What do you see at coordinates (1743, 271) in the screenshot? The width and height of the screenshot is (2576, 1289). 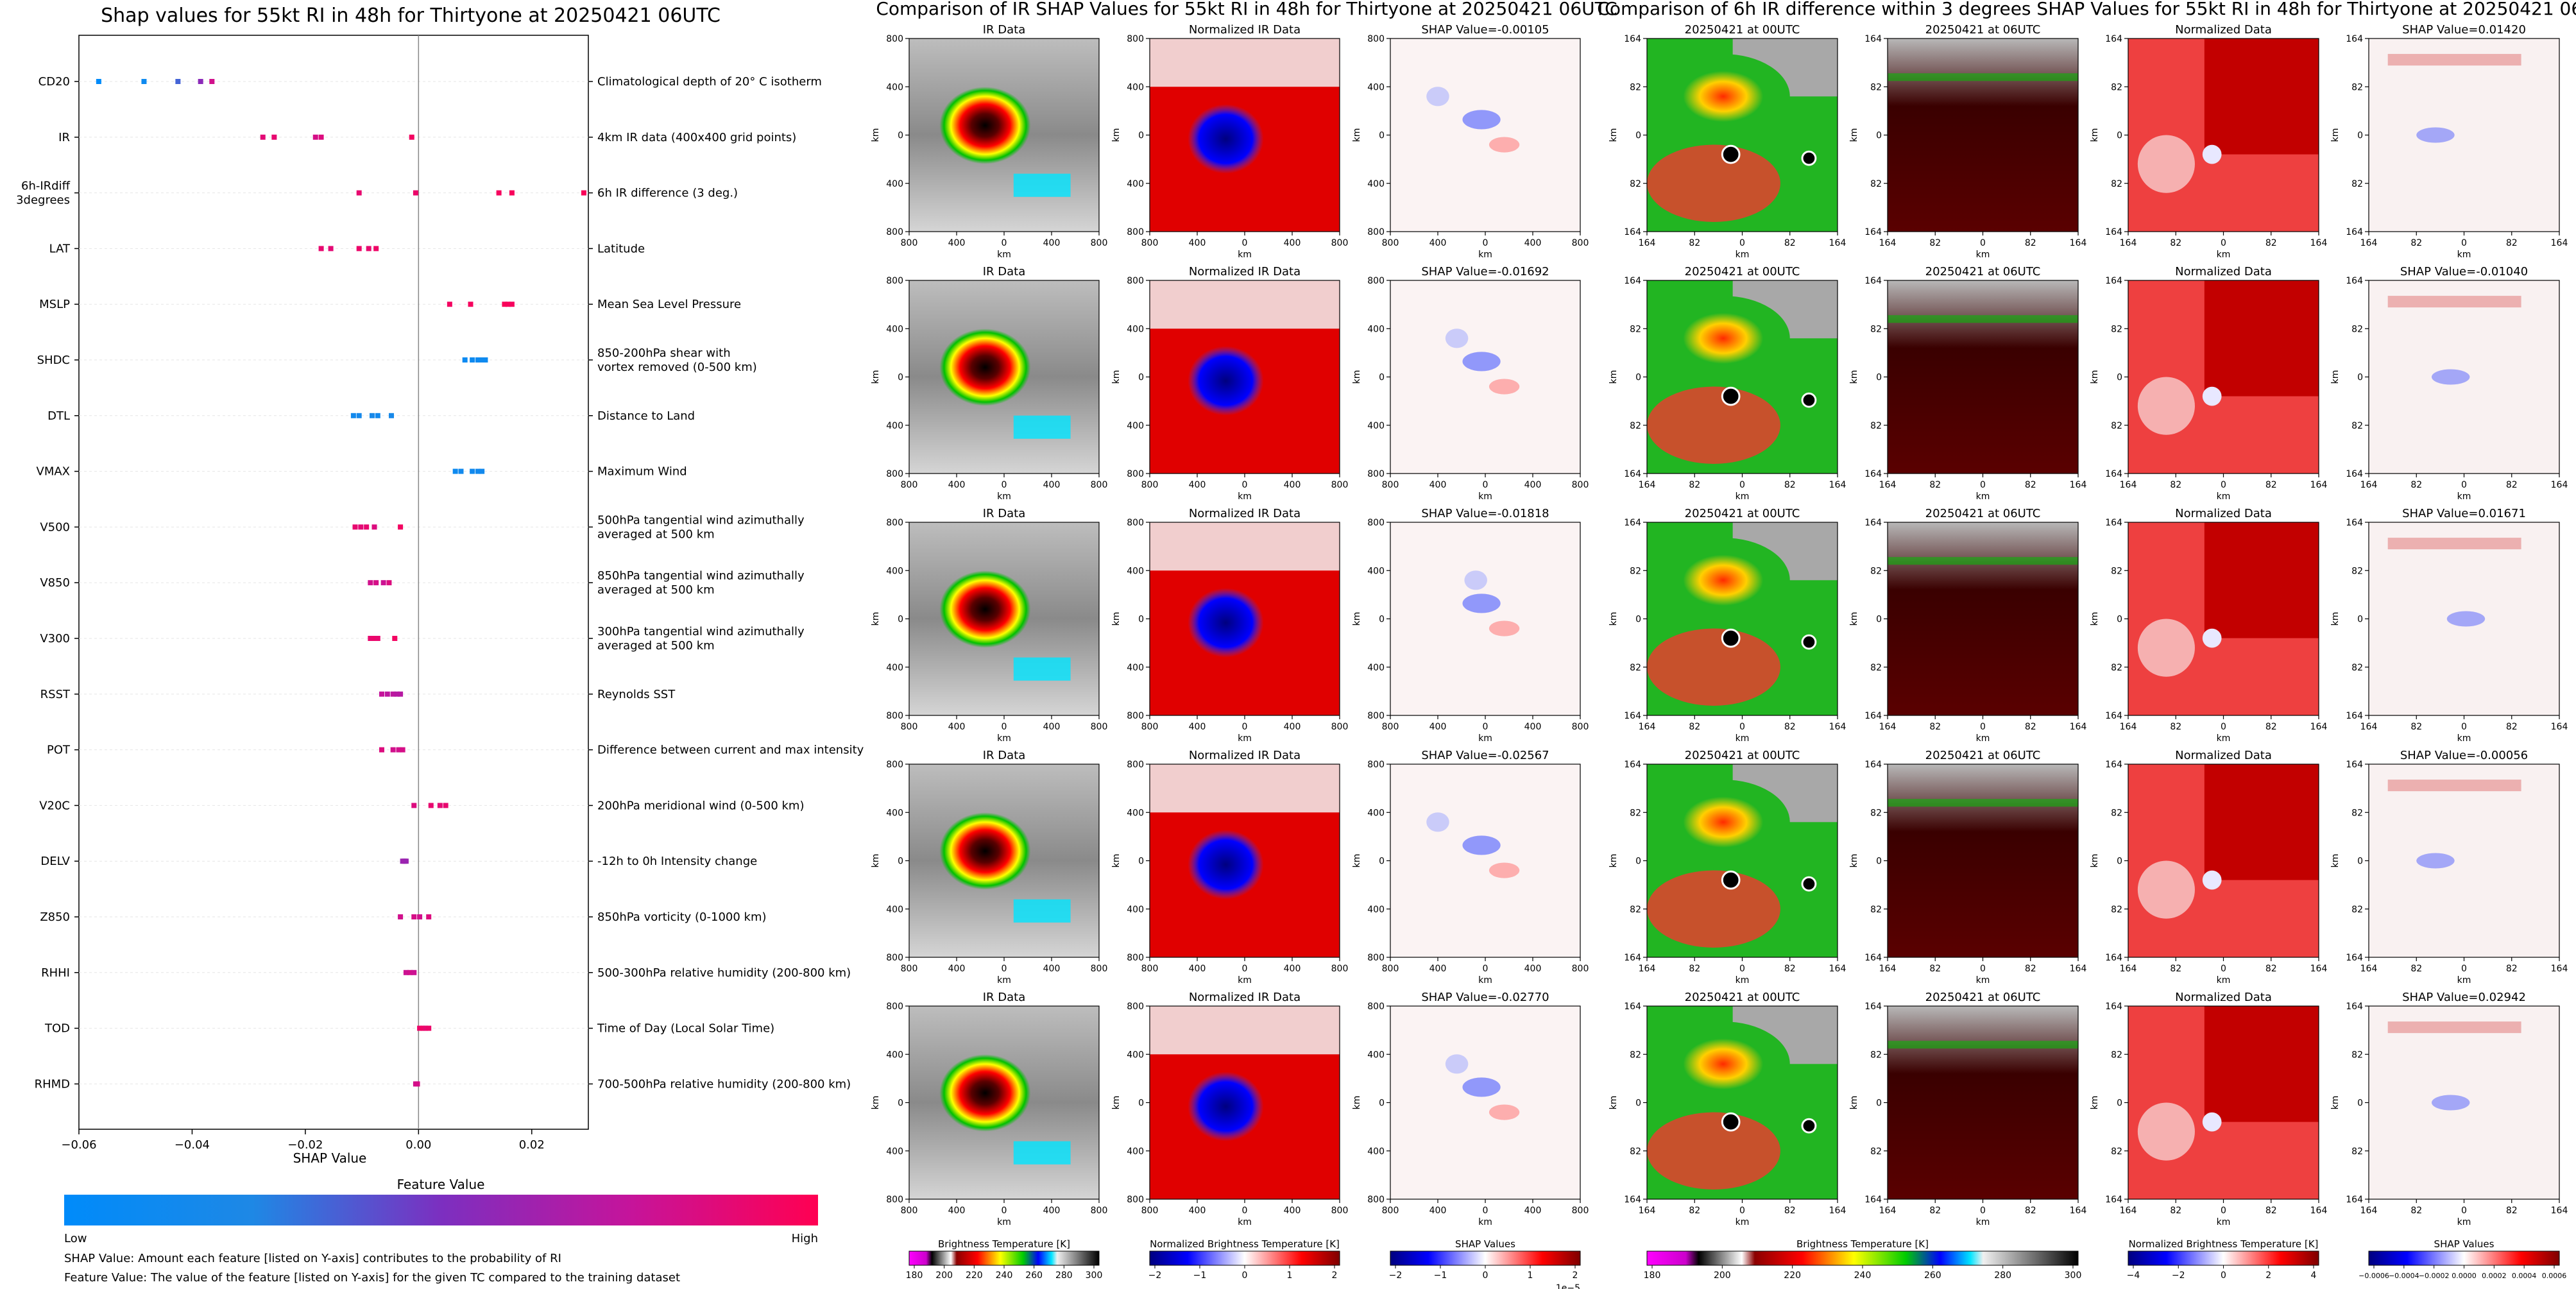 I see `ir-image-title: 20250421 at 00UTC` at bounding box center [1743, 271].